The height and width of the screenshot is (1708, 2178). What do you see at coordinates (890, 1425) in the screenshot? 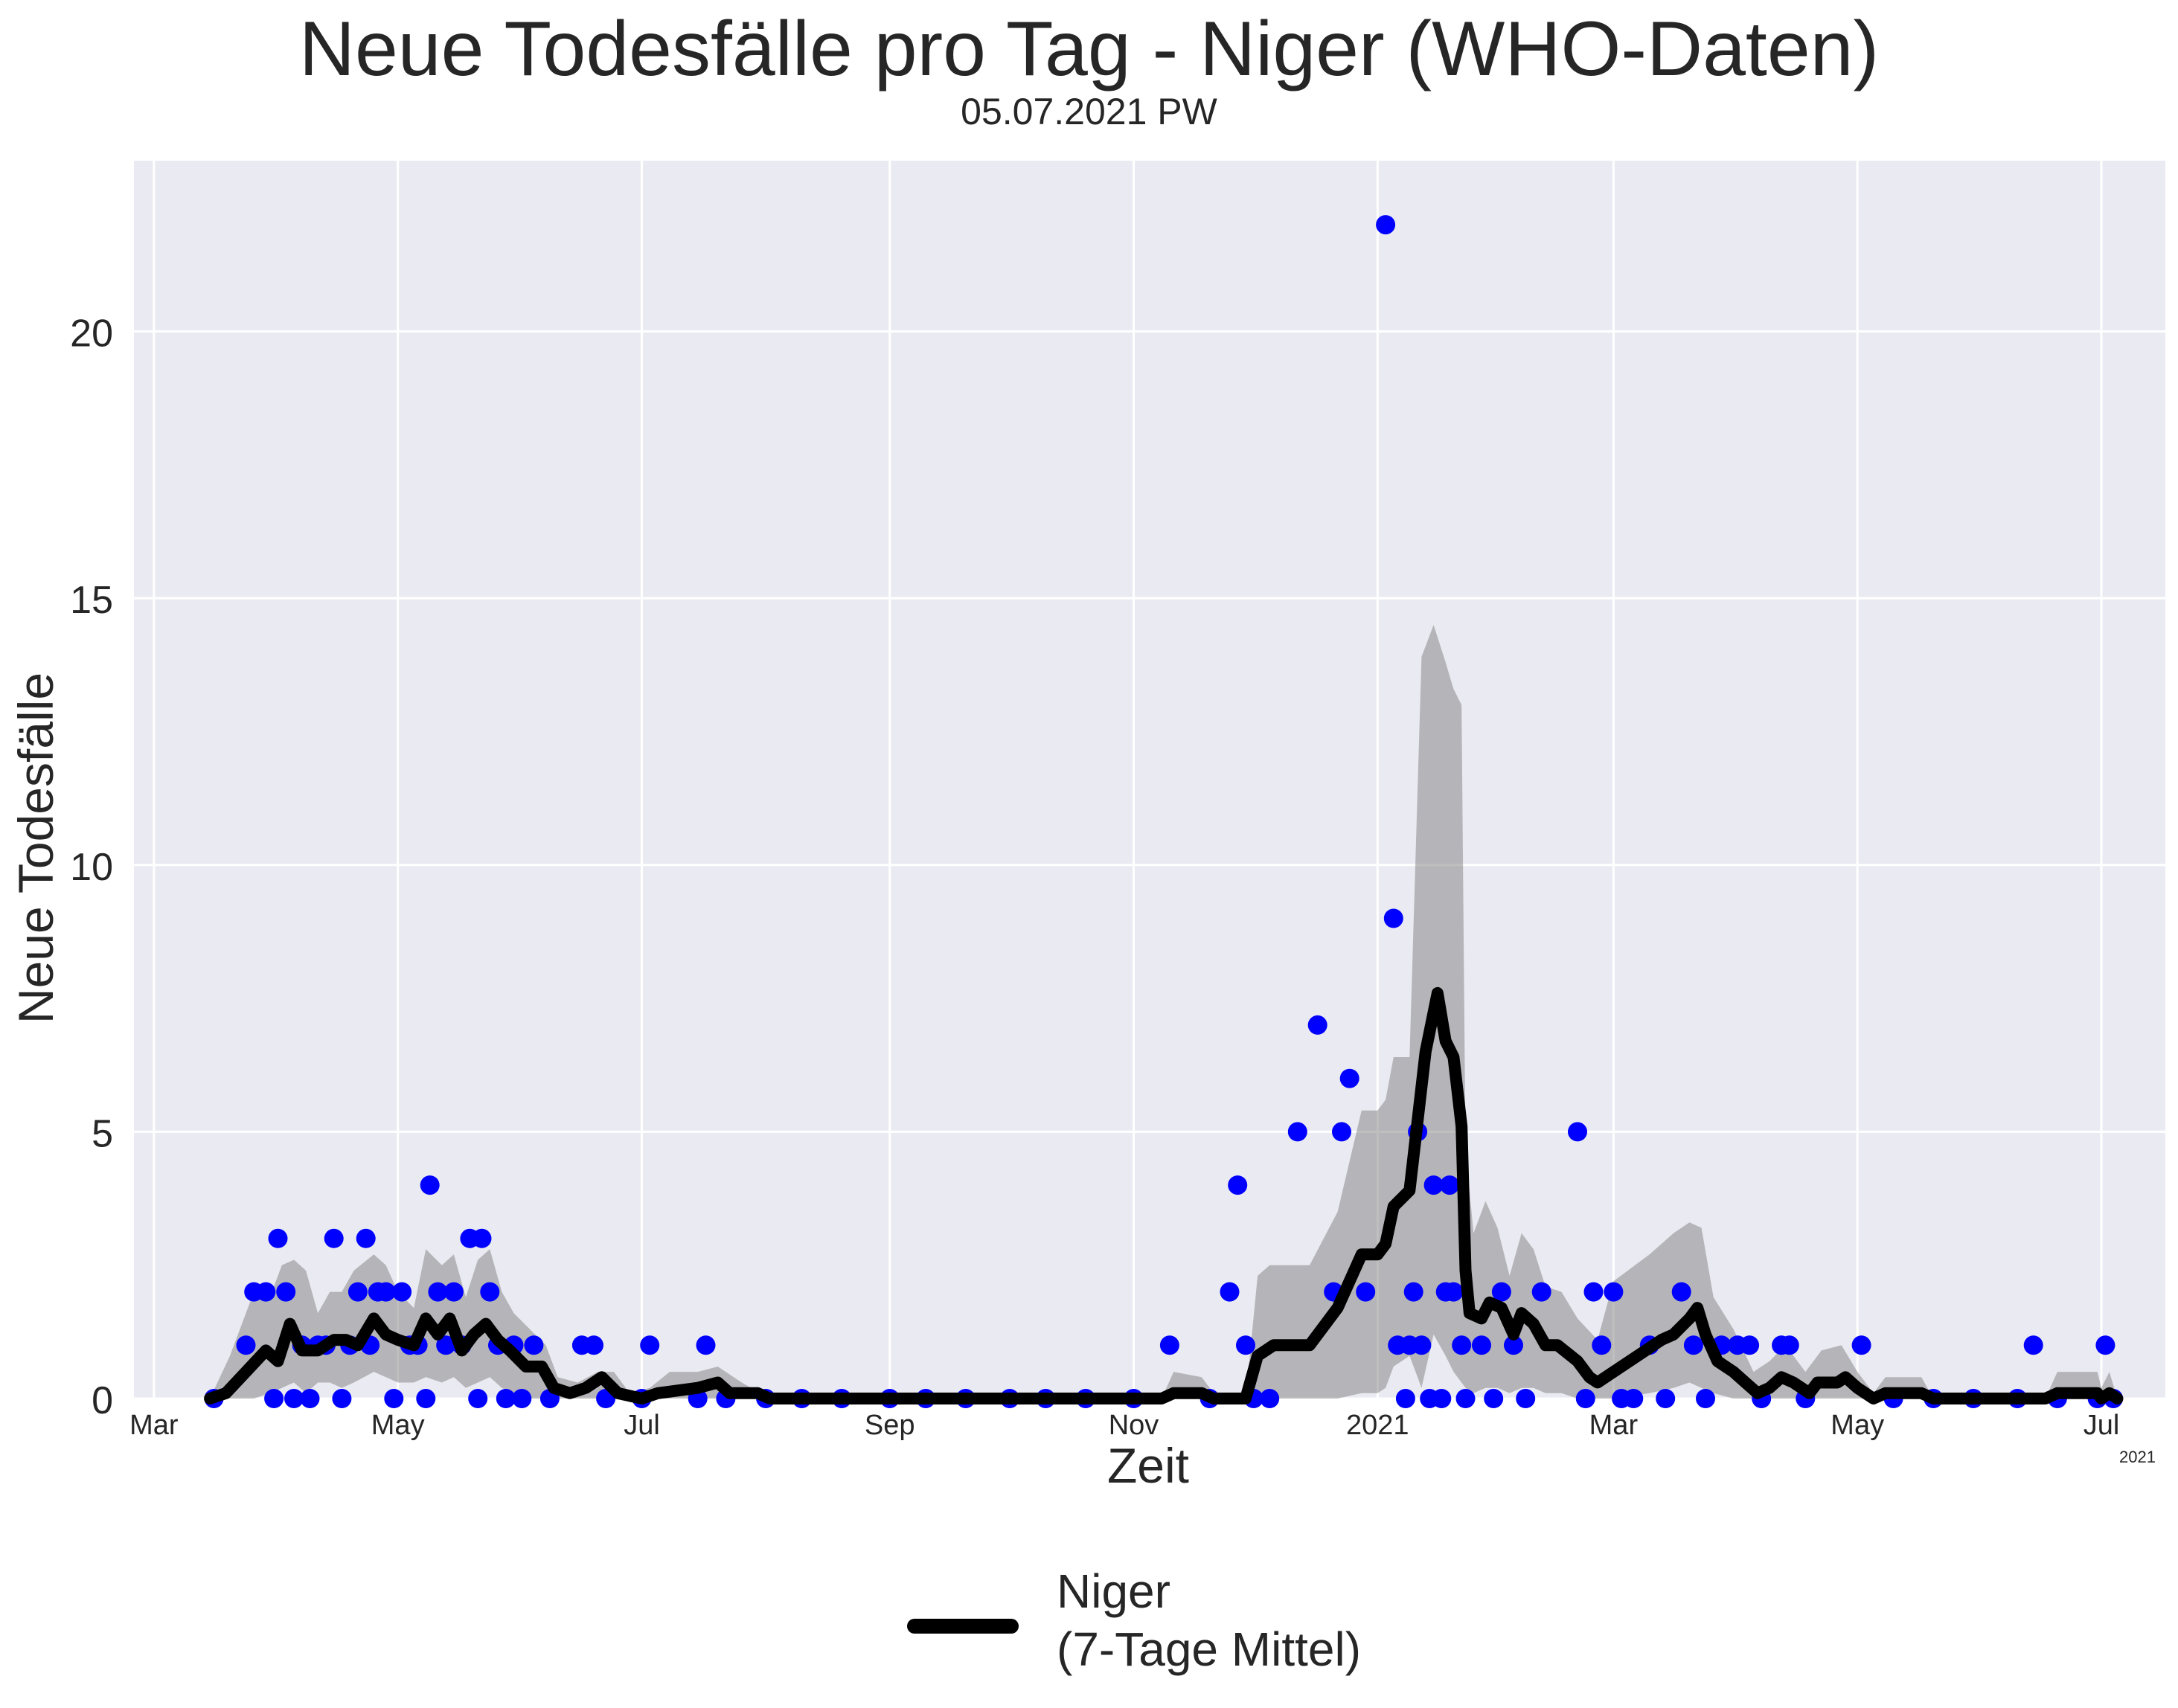
I see `x-tick-label: Sep` at bounding box center [890, 1425].